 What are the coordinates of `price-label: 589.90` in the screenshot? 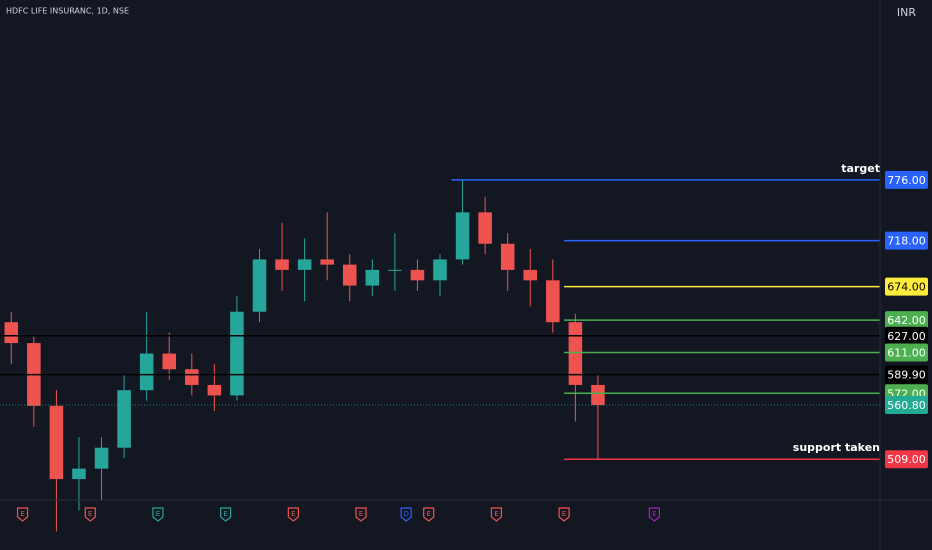 It's located at (906, 375).